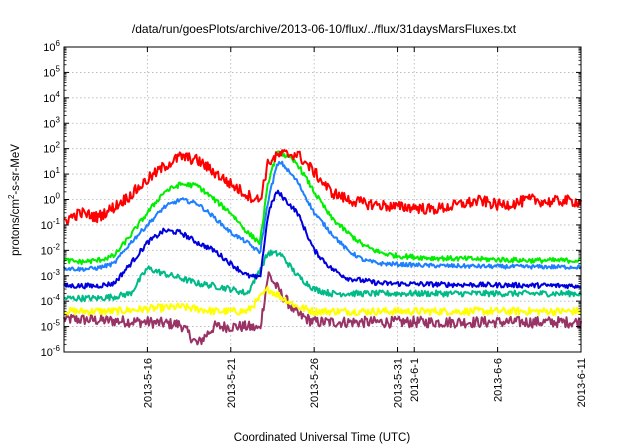 The height and width of the screenshot is (448, 640). What do you see at coordinates (415, 380) in the screenshot?
I see `x-tick-label: 2013-6-1` at bounding box center [415, 380].